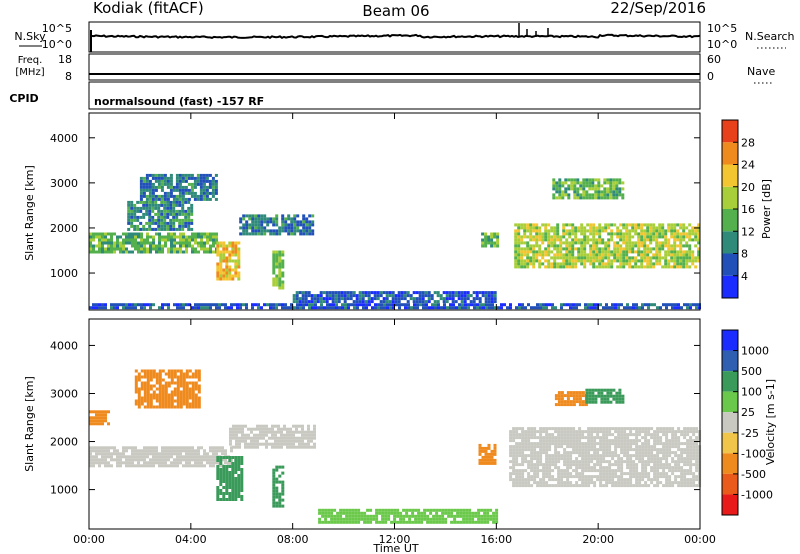 The height and width of the screenshot is (554, 800). What do you see at coordinates (64, 228) in the screenshot?
I see `y-tick-label: 2000` at bounding box center [64, 228].